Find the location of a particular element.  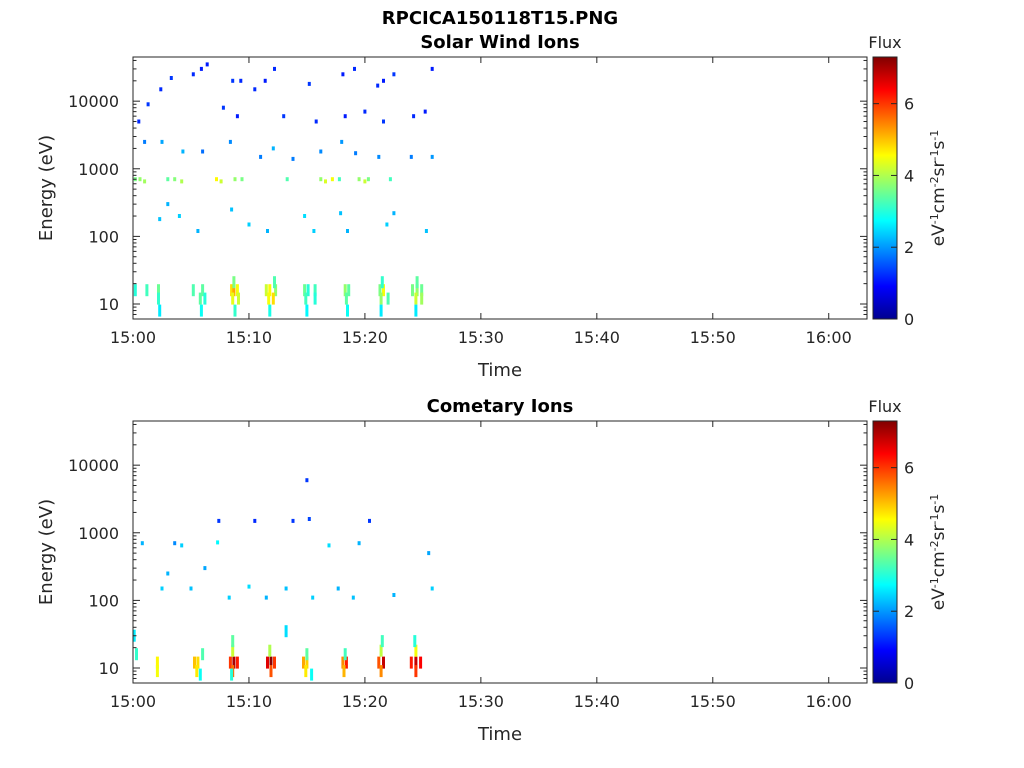

solar-wind-x-tick-label: 16:00 is located at coordinates (829, 337).